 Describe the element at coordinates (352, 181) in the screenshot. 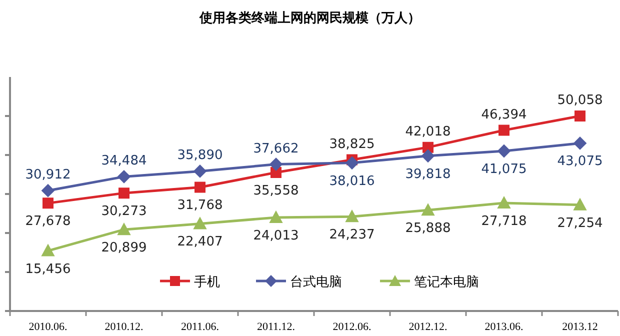

I see `data-label: 38,016` at that location.